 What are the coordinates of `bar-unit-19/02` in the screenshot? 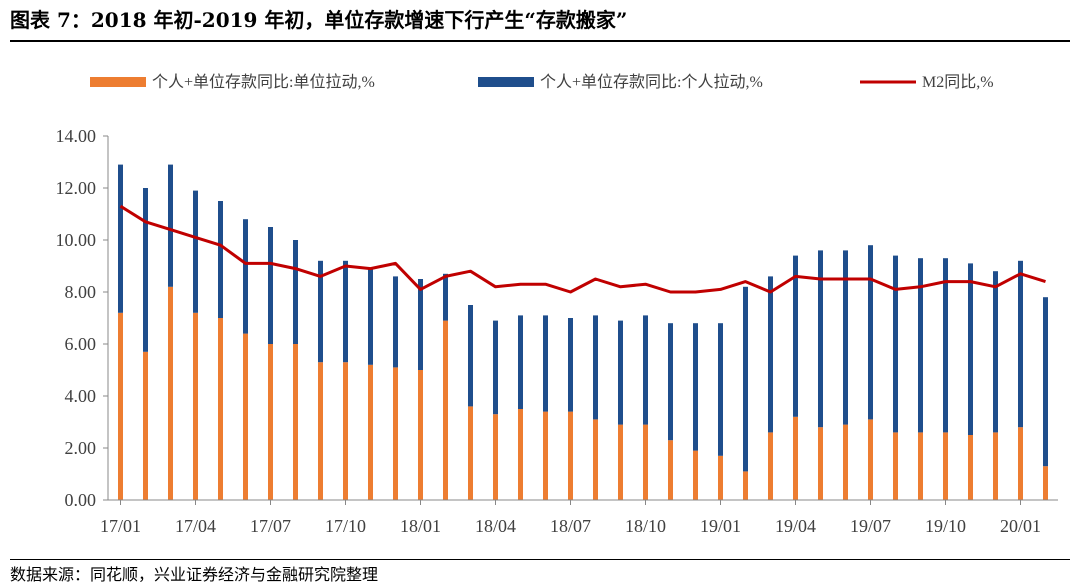 It's located at (745, 485).